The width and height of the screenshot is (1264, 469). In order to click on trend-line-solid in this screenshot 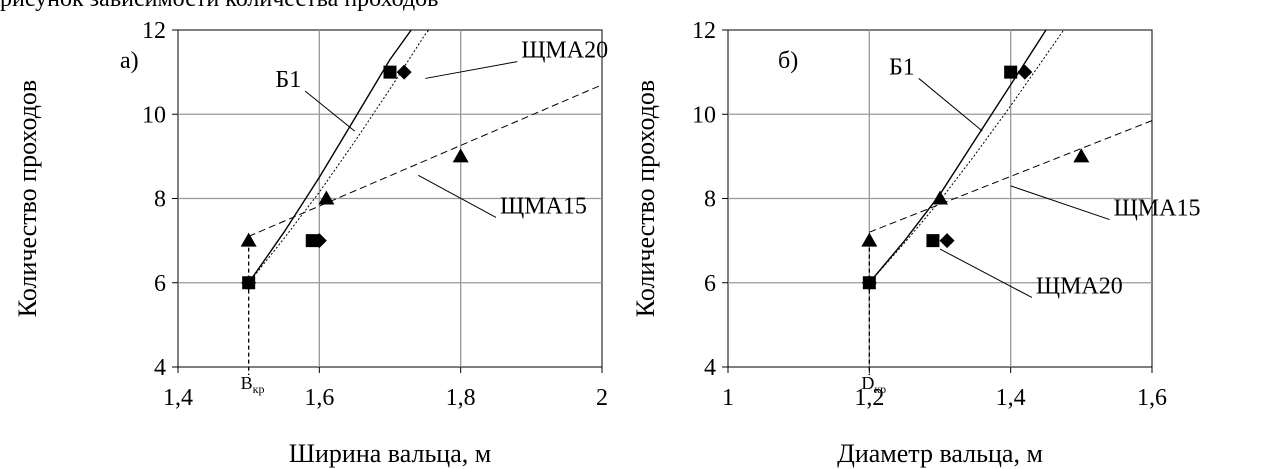, I will do `click(330, 156)`.